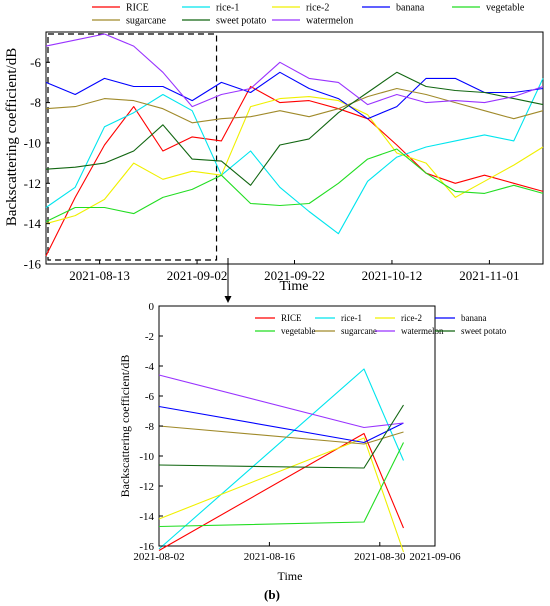 The width and height of the screenshot is (550, 606). Describe the element at coordinates (291, 318) in the screenshot. I see `bottom-legend-label-rice: RICE` at that location.